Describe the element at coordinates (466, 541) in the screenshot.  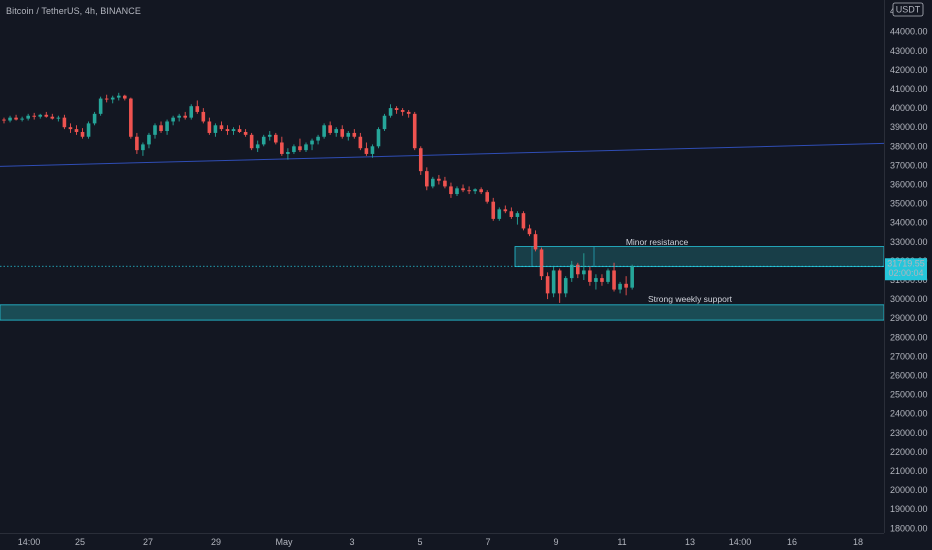
I see `time-axis: 14:00 25 27 29 May 3 5 7 9 11 13 14:00 16 18` at that location.